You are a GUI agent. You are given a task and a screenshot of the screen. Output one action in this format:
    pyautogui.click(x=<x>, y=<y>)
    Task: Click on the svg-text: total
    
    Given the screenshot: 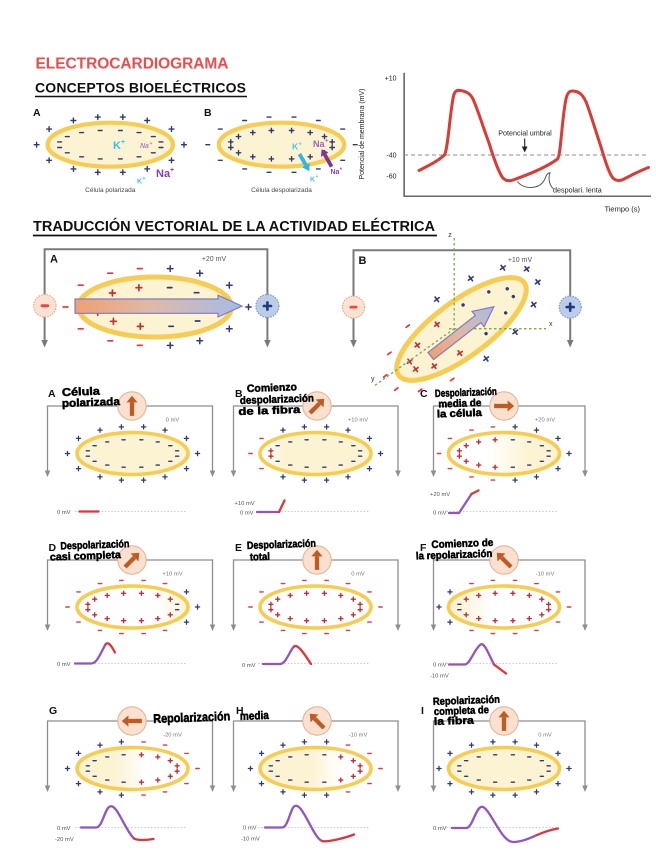 What is the action you would take?
    pyautogui.click(x=260, y=557)
    